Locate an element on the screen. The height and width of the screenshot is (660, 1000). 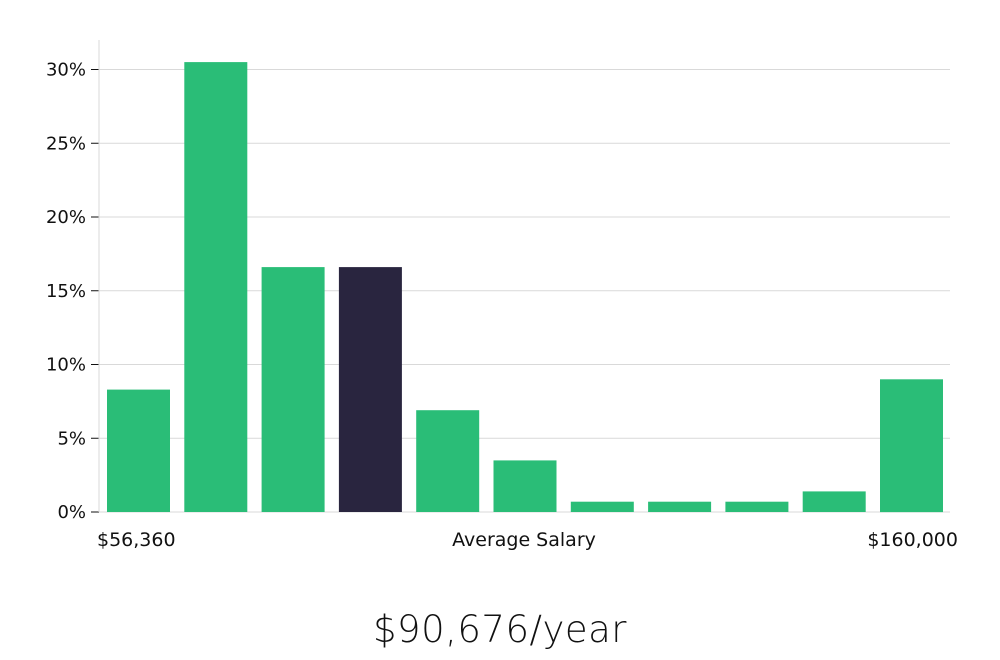
y-tick-label: 20% is located at coordinates (66, 217).